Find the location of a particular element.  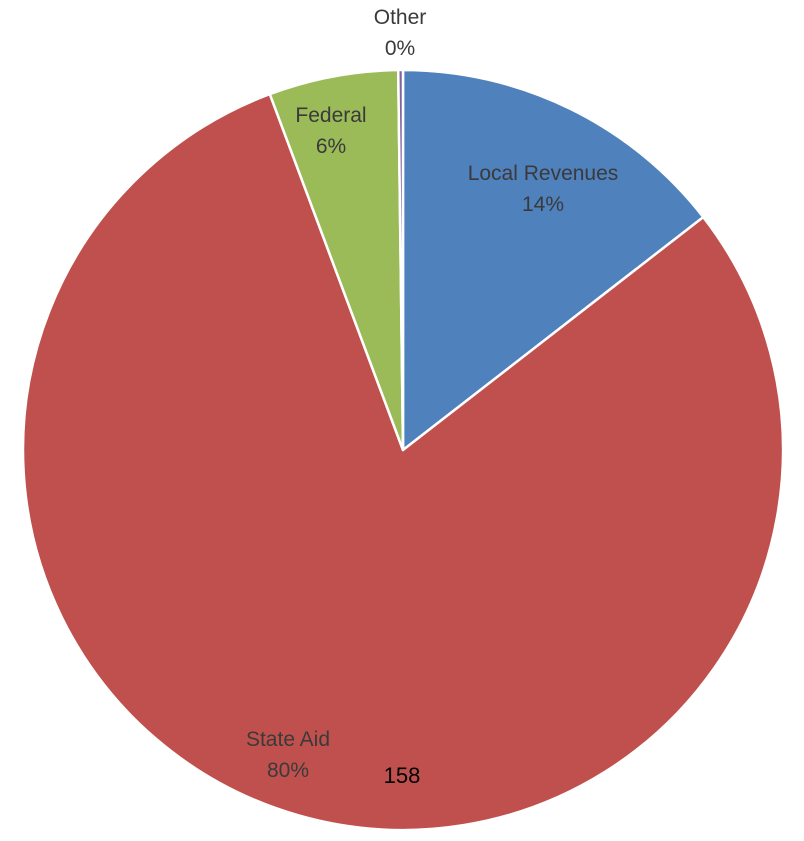

pie-label-local-revenues: Local Revenues is located at coordinates (543, 173).